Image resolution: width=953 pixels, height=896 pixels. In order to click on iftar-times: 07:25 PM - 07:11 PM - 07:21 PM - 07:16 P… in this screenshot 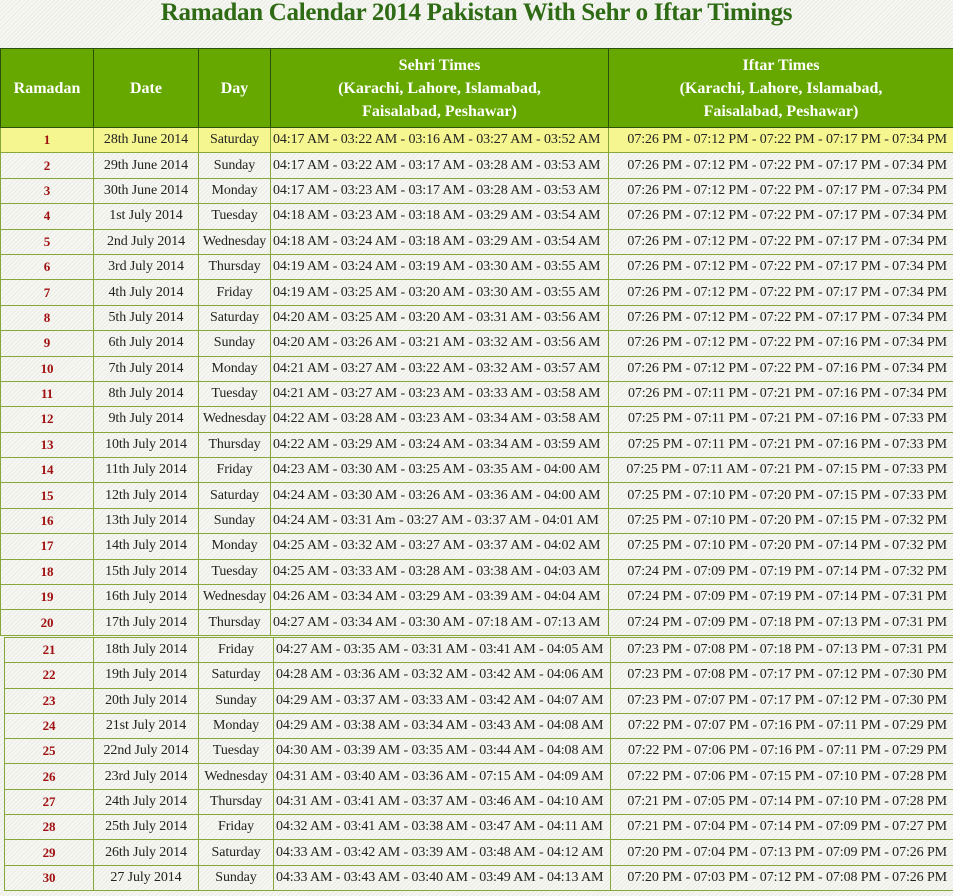, I will do `click(780, 445)`.